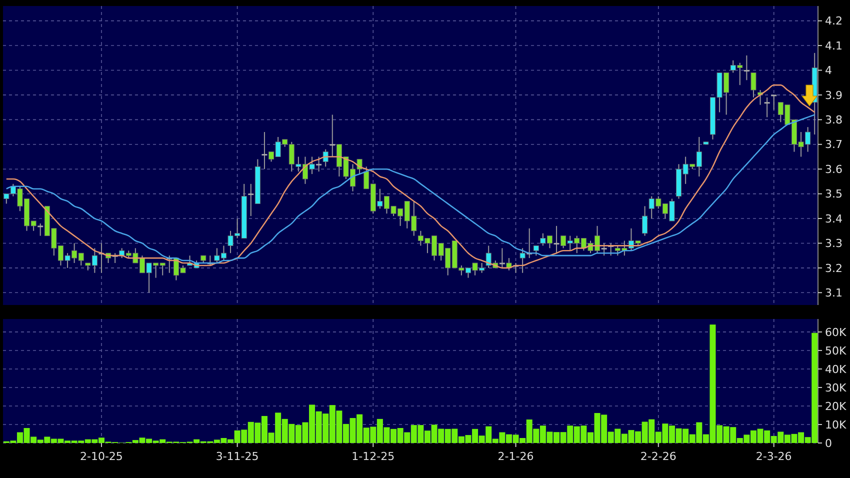  What do you see at coordinates (836, 387) in the screenshot?
I see `y-tick-label: 30K` at bounding box center [836, 387].